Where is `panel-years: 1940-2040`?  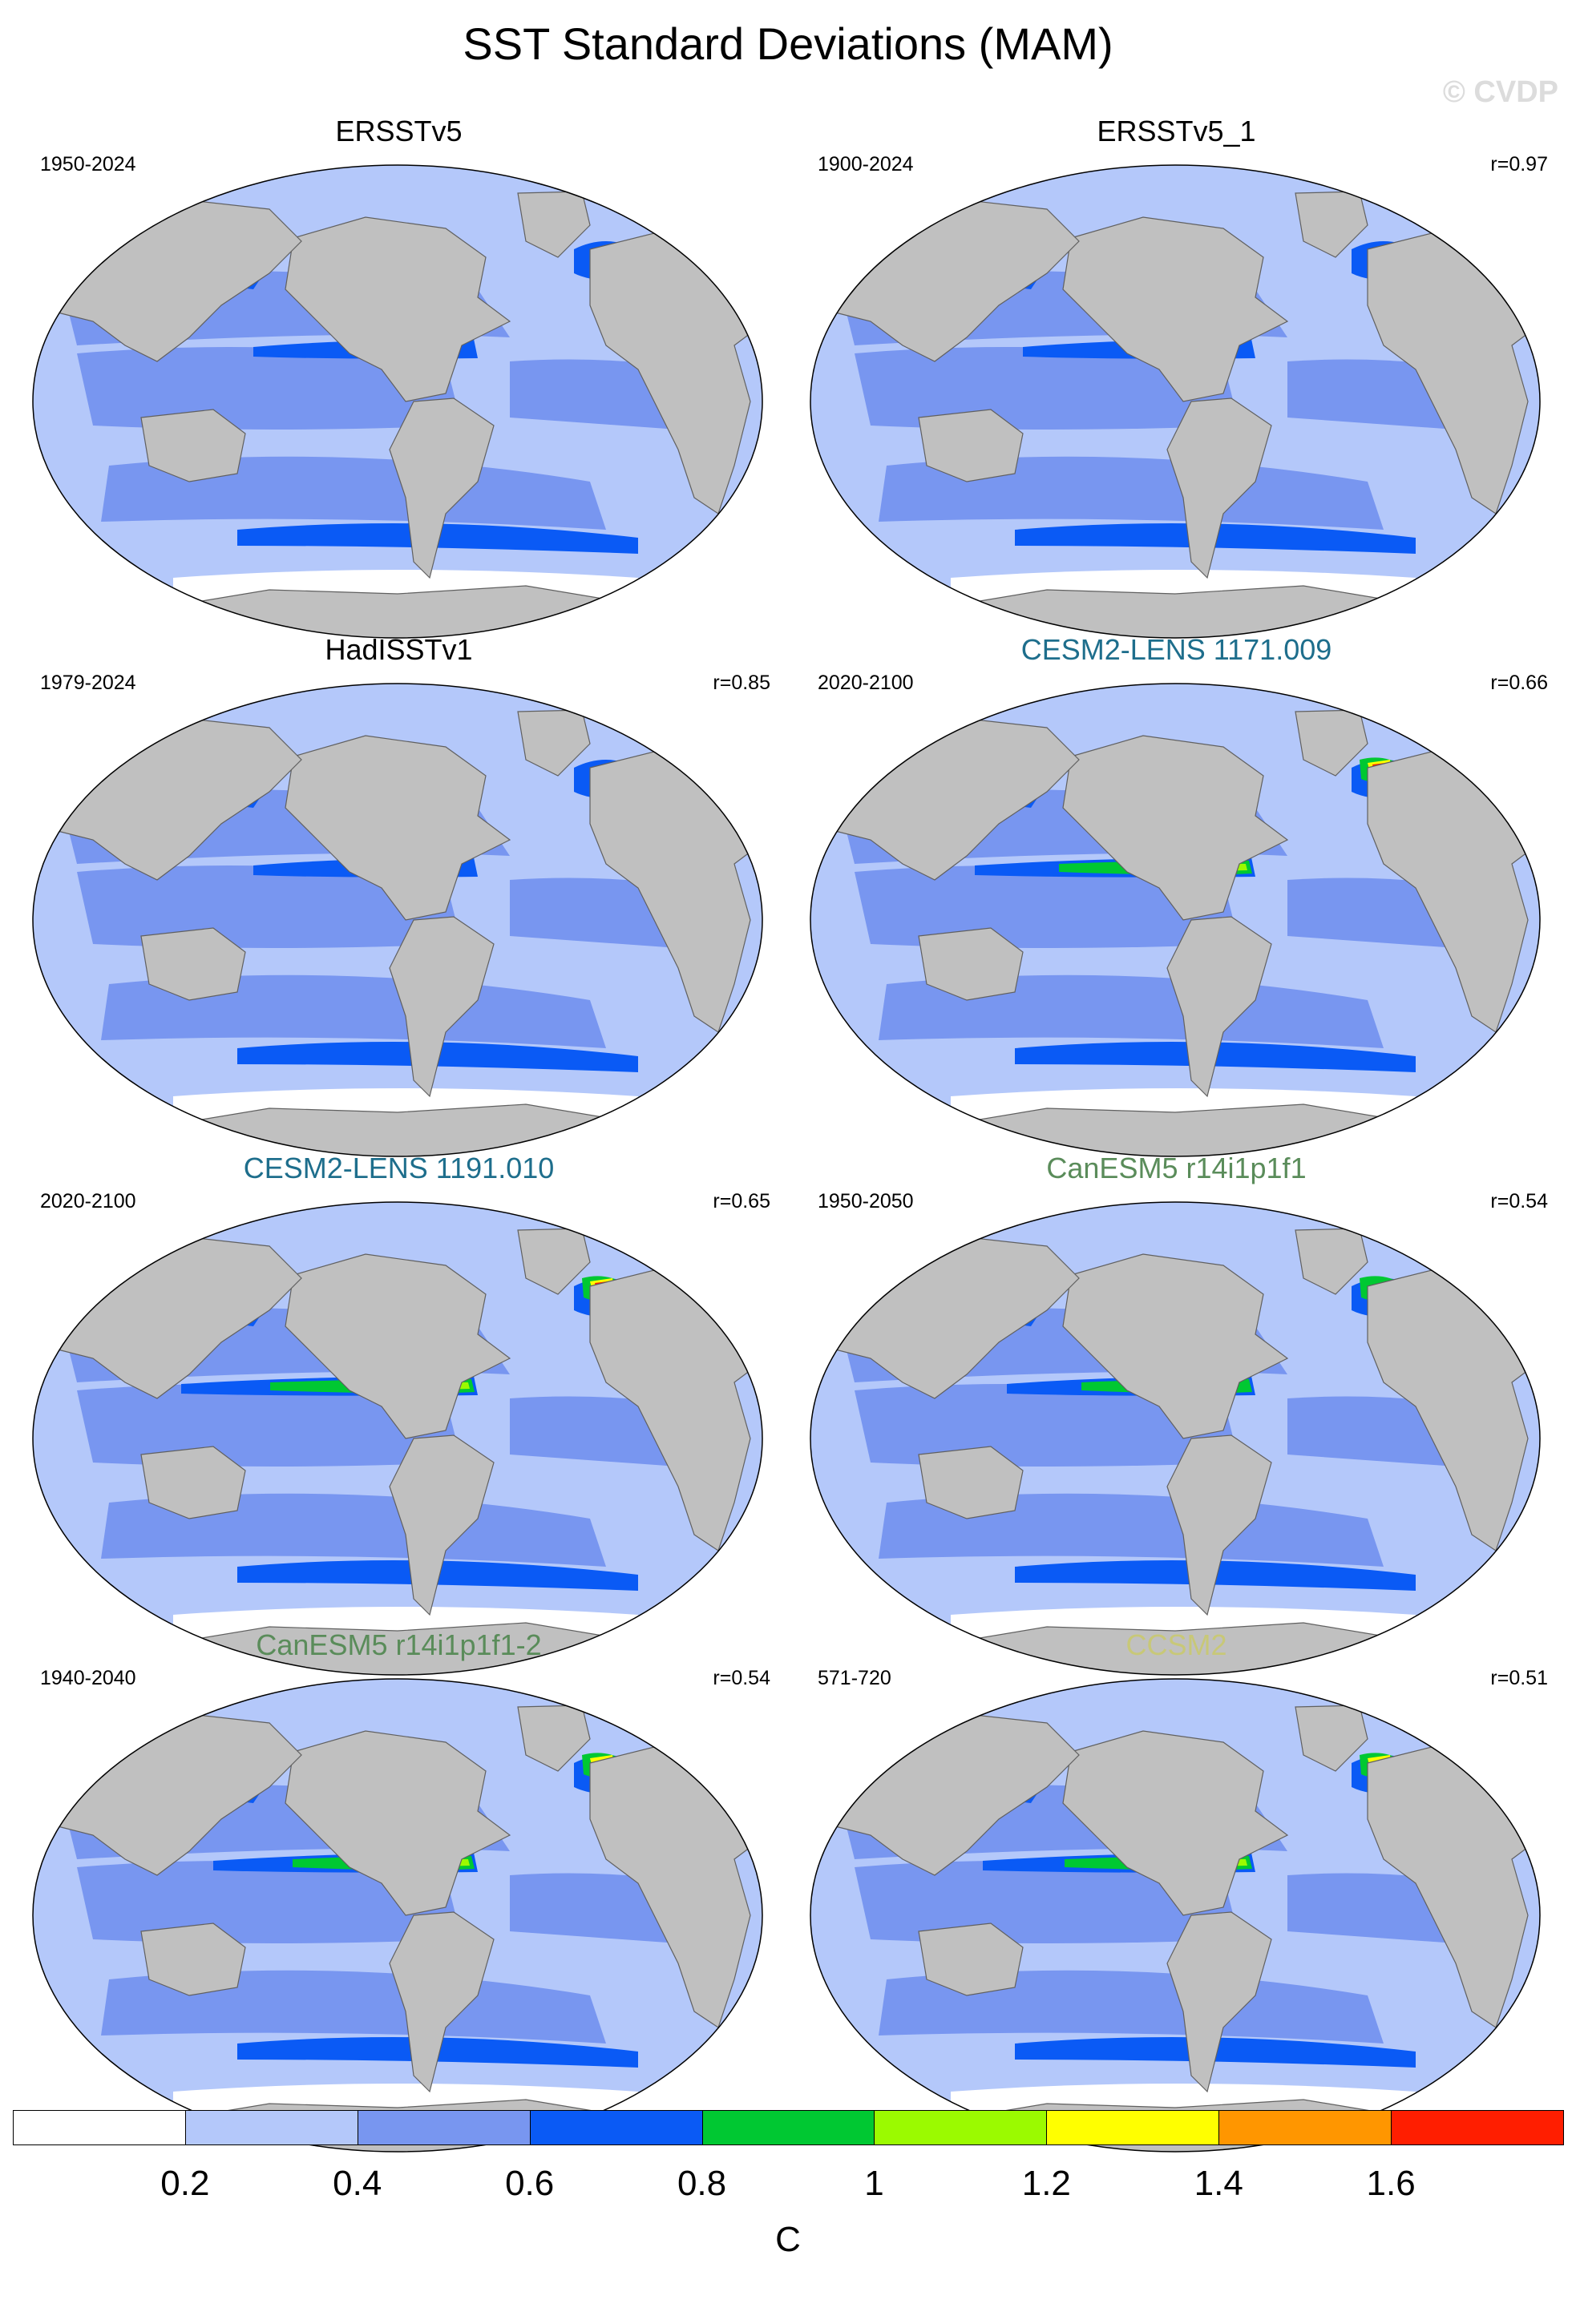 panel-years: 1940-2040 is located at coordinates (88, 1678).